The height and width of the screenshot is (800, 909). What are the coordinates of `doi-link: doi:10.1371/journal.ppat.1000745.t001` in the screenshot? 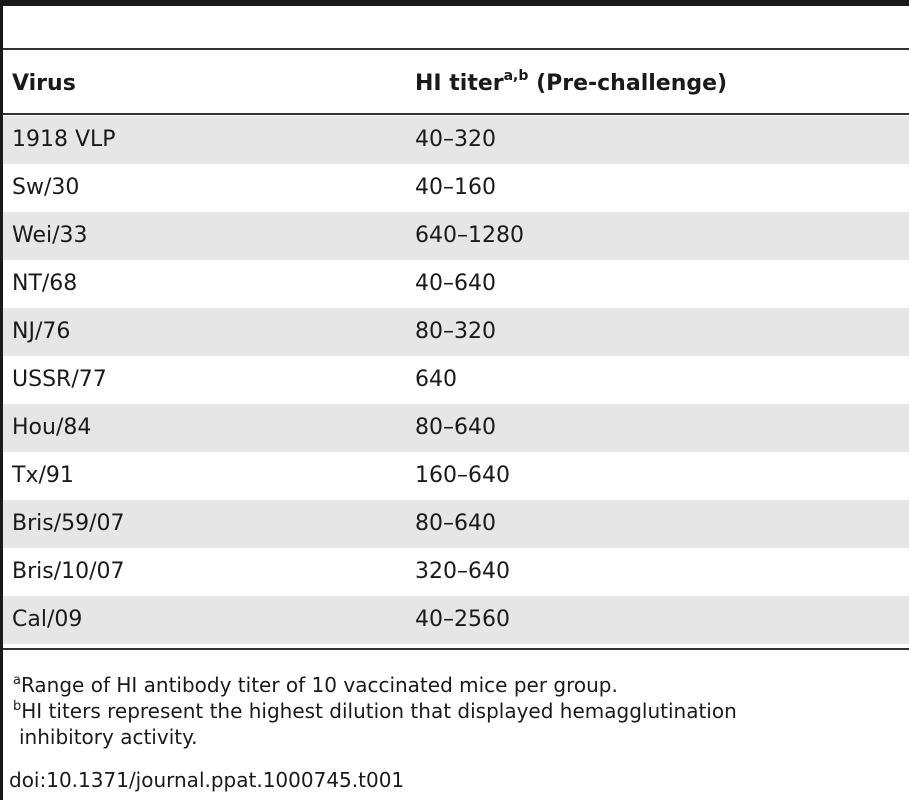 It's located at (207, 780).